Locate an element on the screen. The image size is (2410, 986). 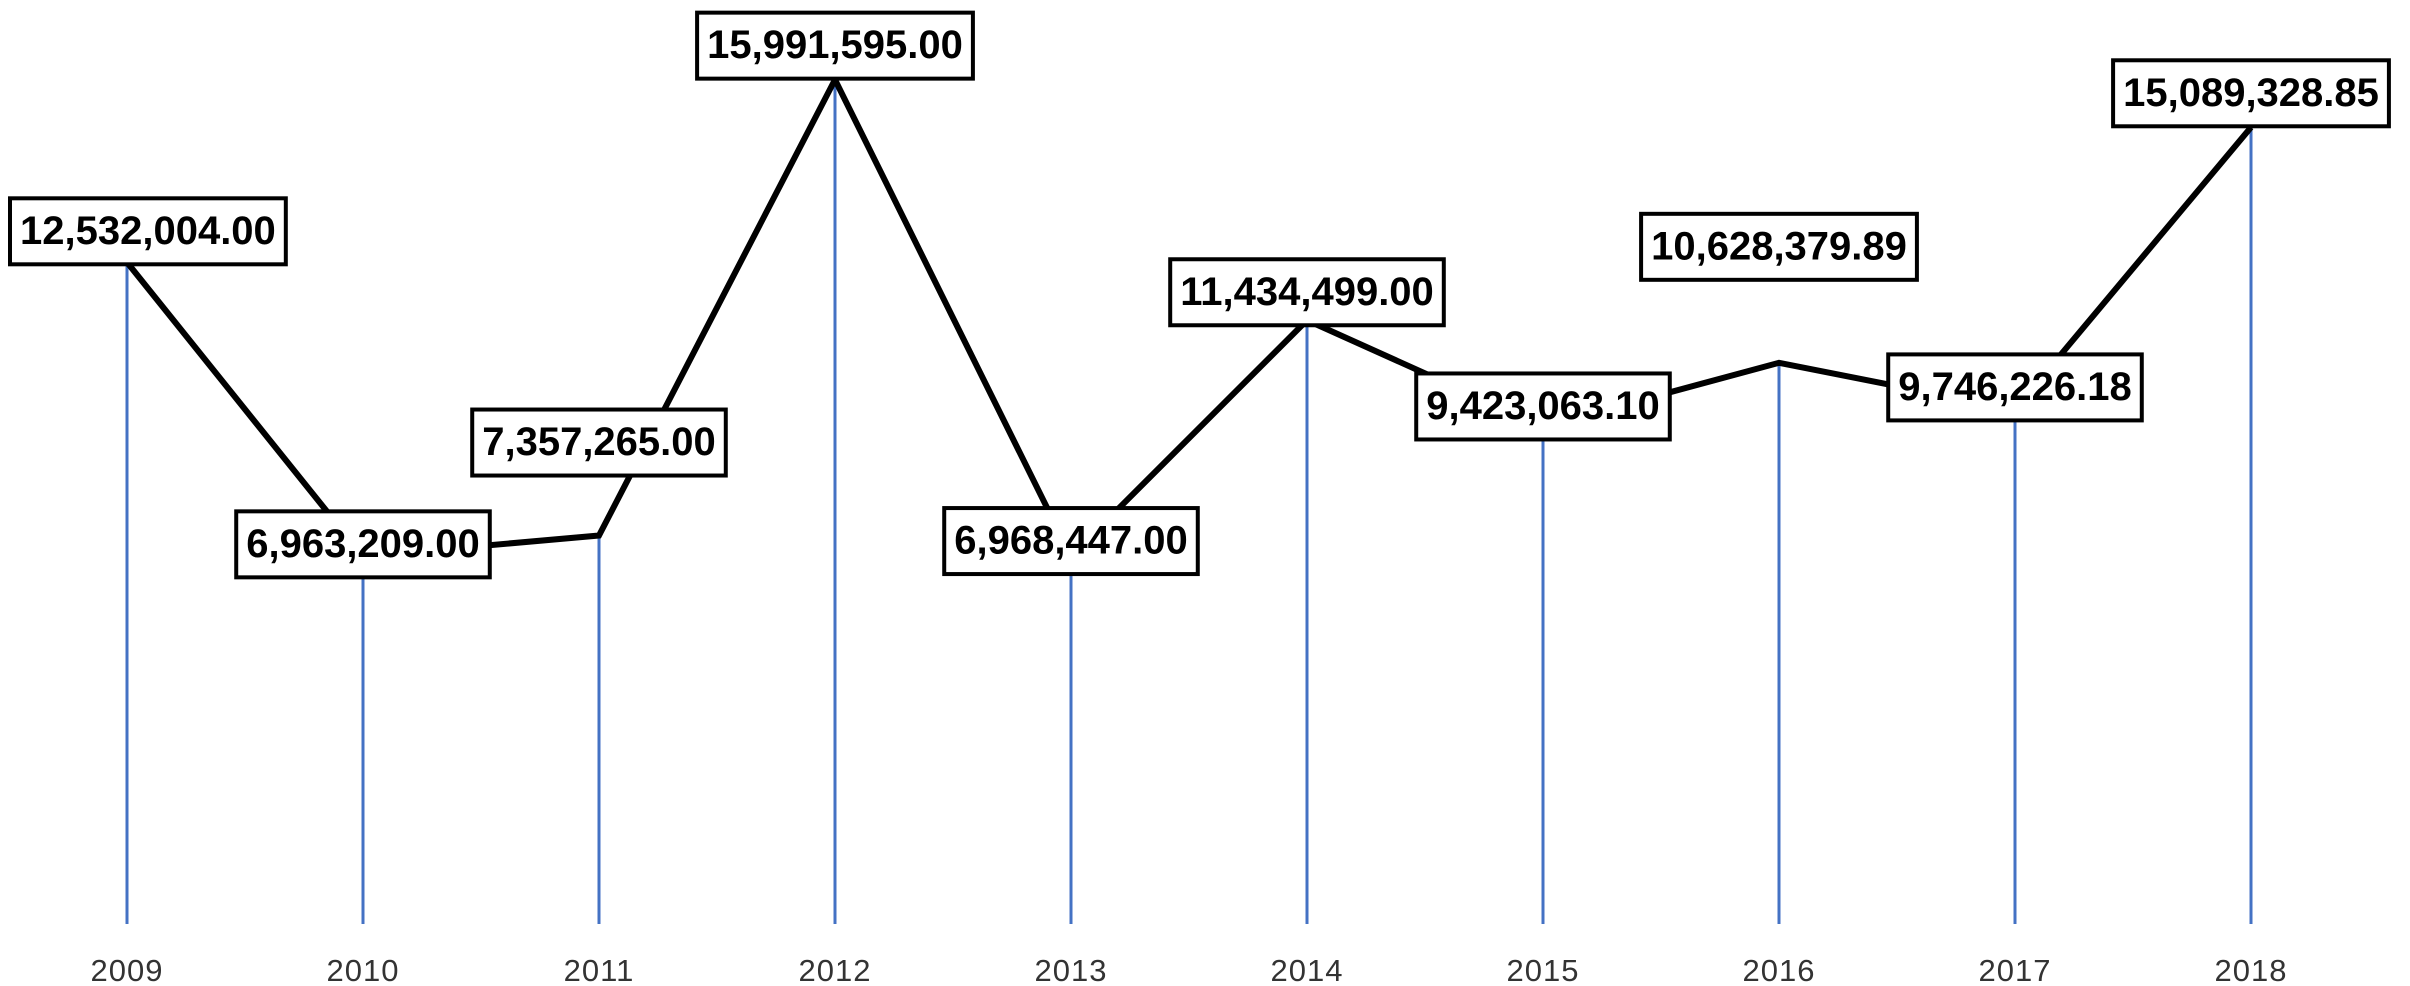
data-label-text: 6,963,209.00 is located at coordinates (363, 544).